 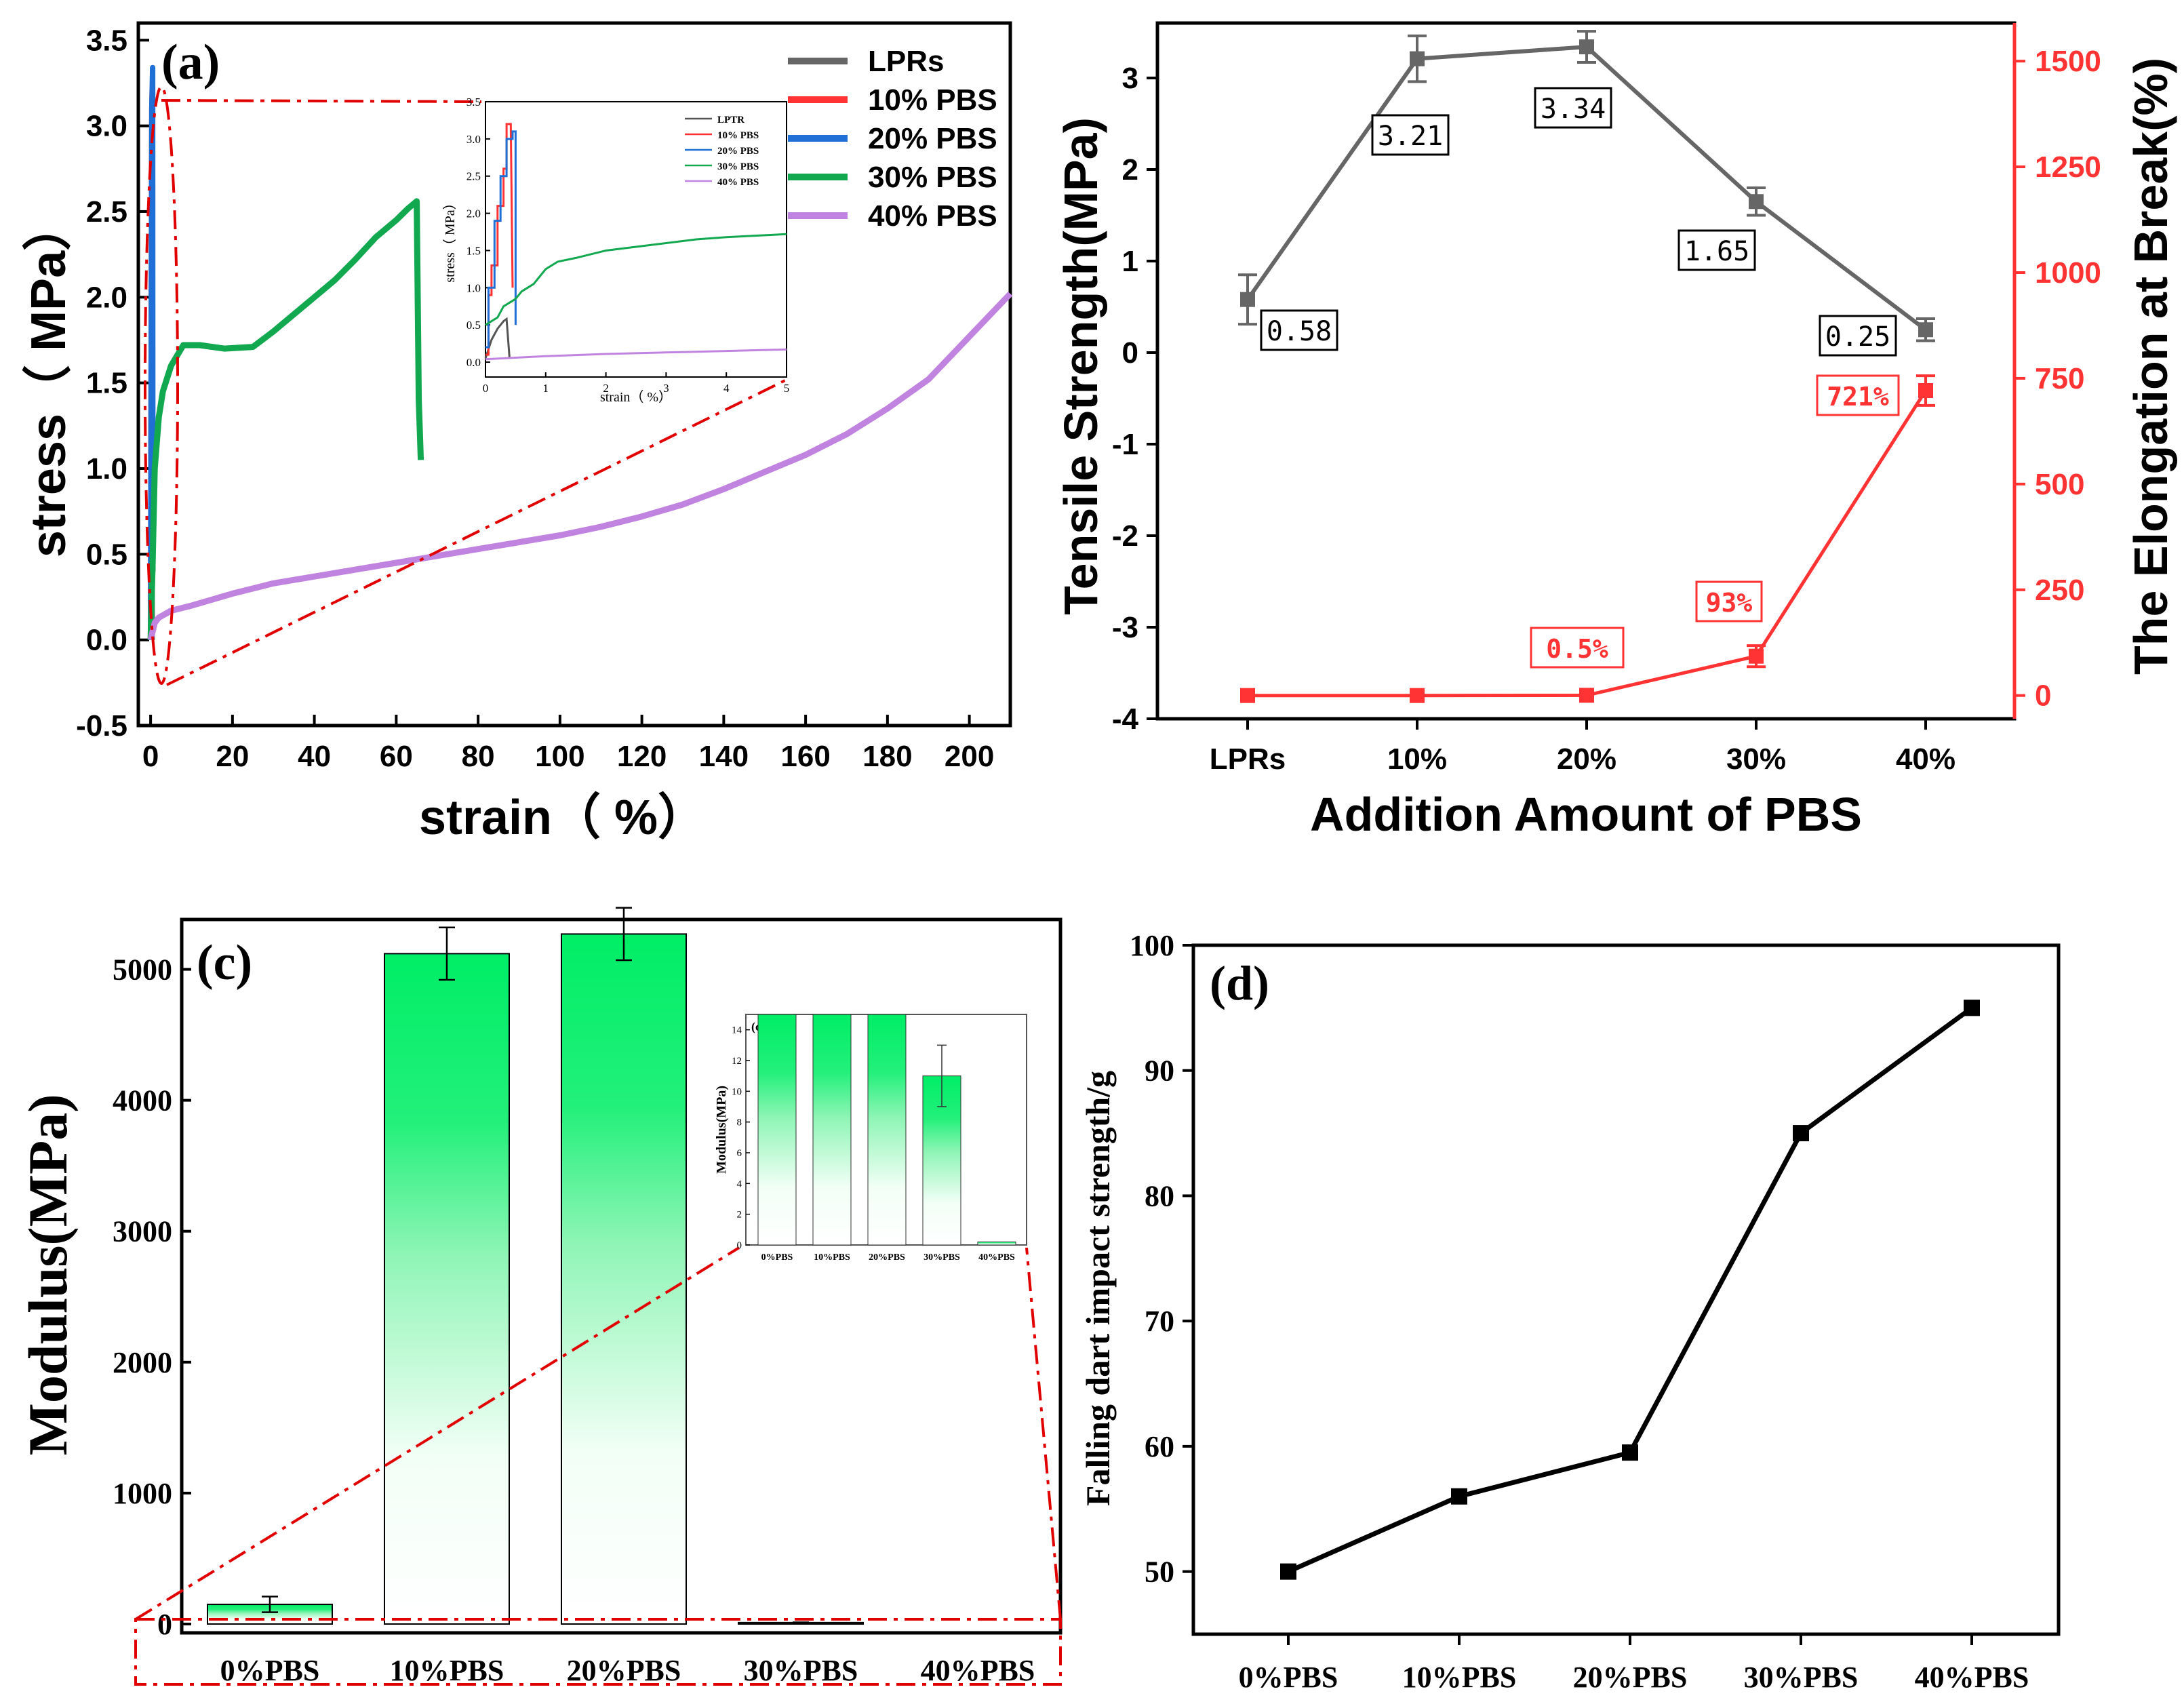 I want to click on panel-a-x-tick-label: 20, so click(x=232, y=756).